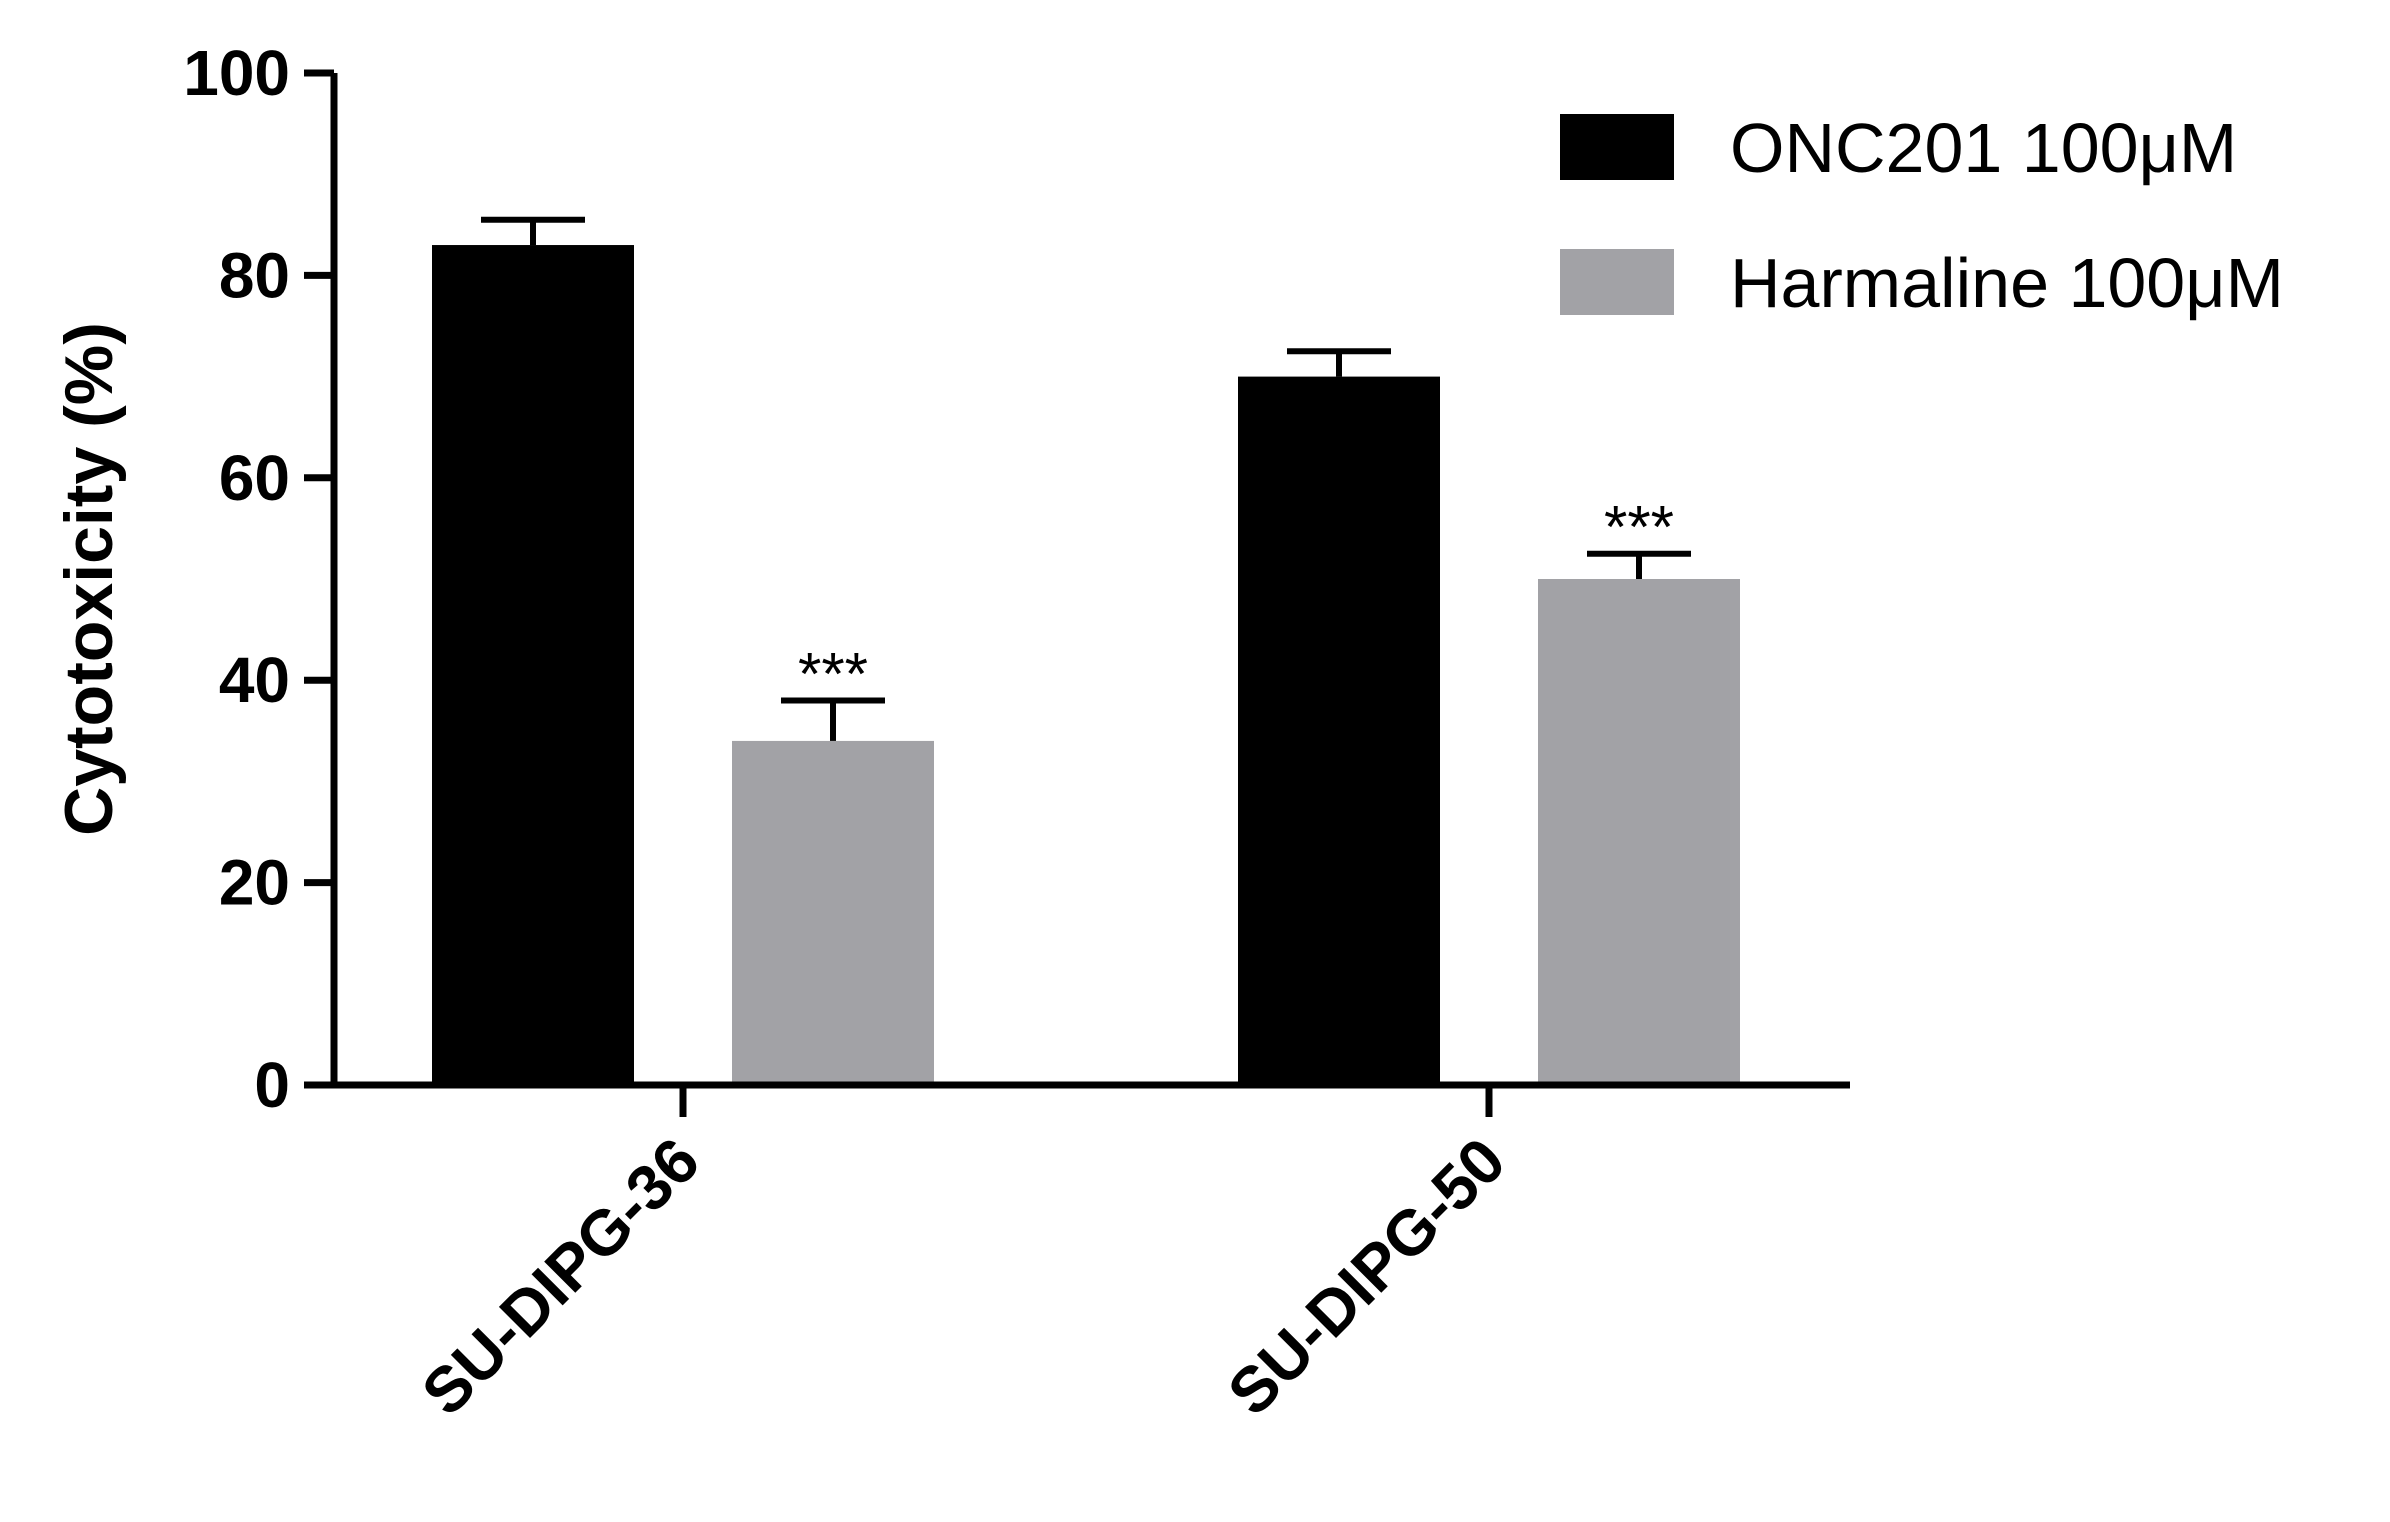 The height and width of the screenshot is (1522, 2390). I want to click on legend-label-2: Harmaline 100μM, so click(2007, 283).